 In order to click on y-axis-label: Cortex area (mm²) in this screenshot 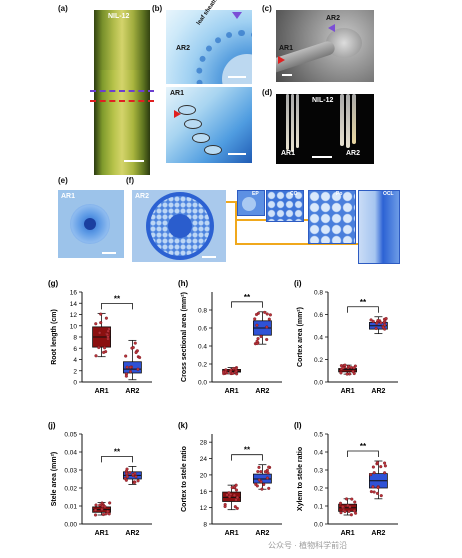, I will do `click(300, 337)`.